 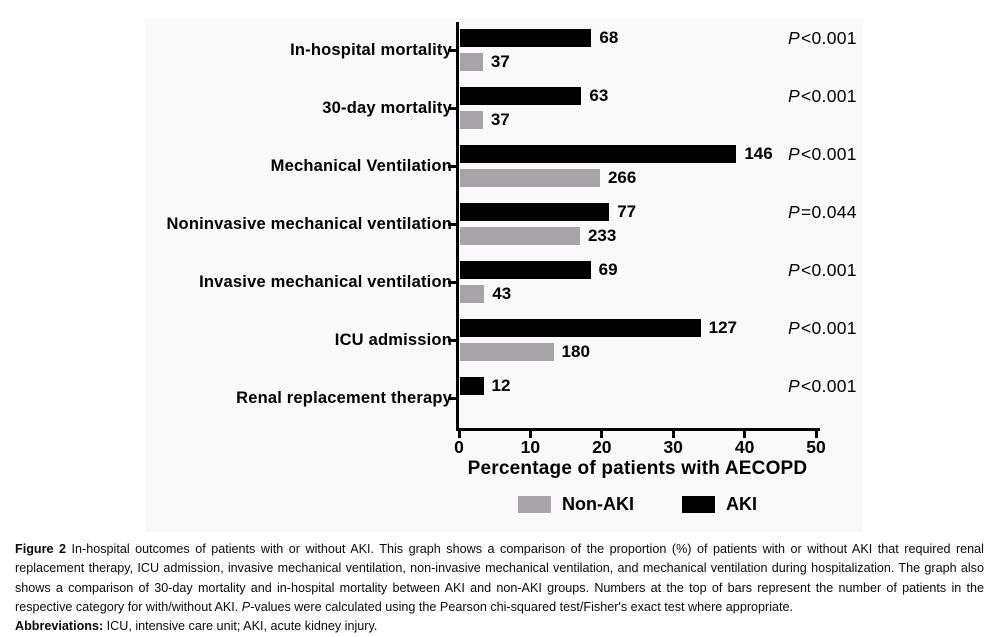 I want to click on x-axis-title: Percentage of patients with AECOPD, so click(x=637, y=468).